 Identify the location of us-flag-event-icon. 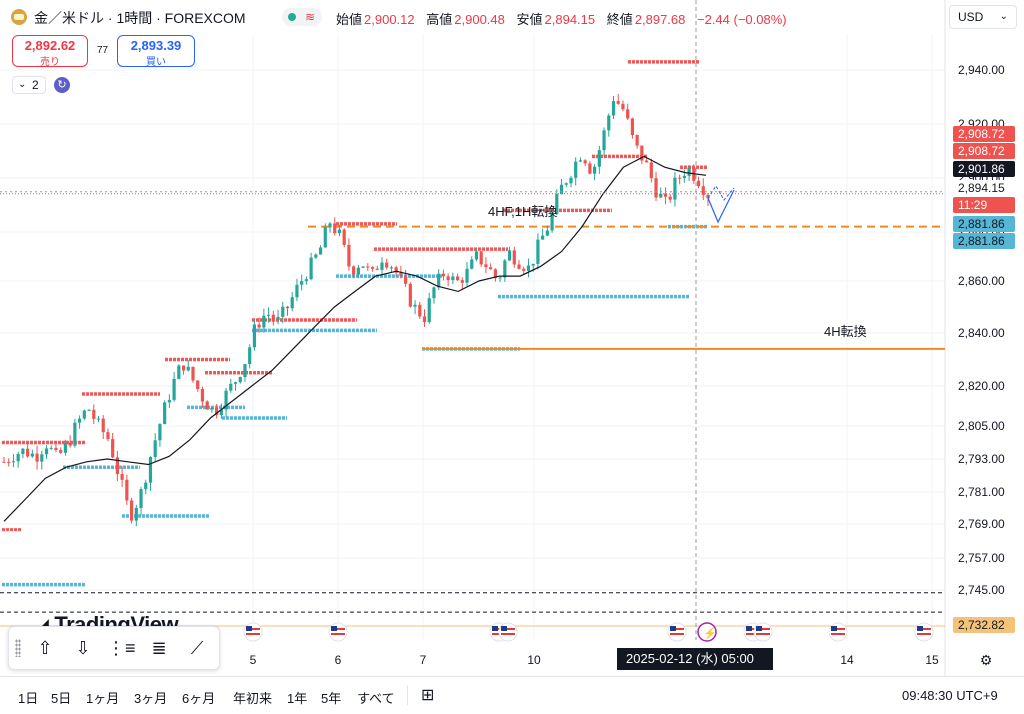
(924, 632).